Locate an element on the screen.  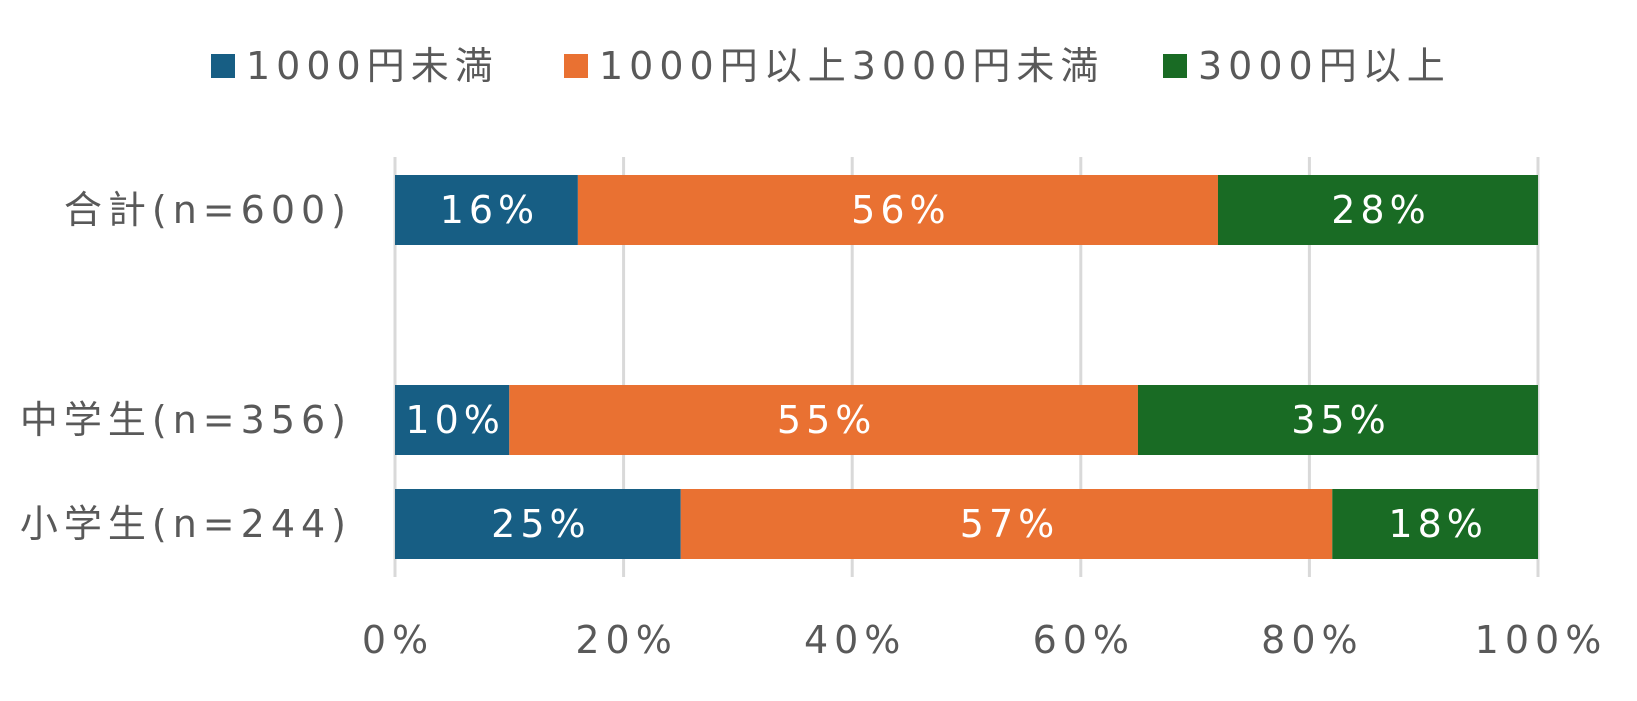
data-label: 57% is located at coordinates (1009, 524).